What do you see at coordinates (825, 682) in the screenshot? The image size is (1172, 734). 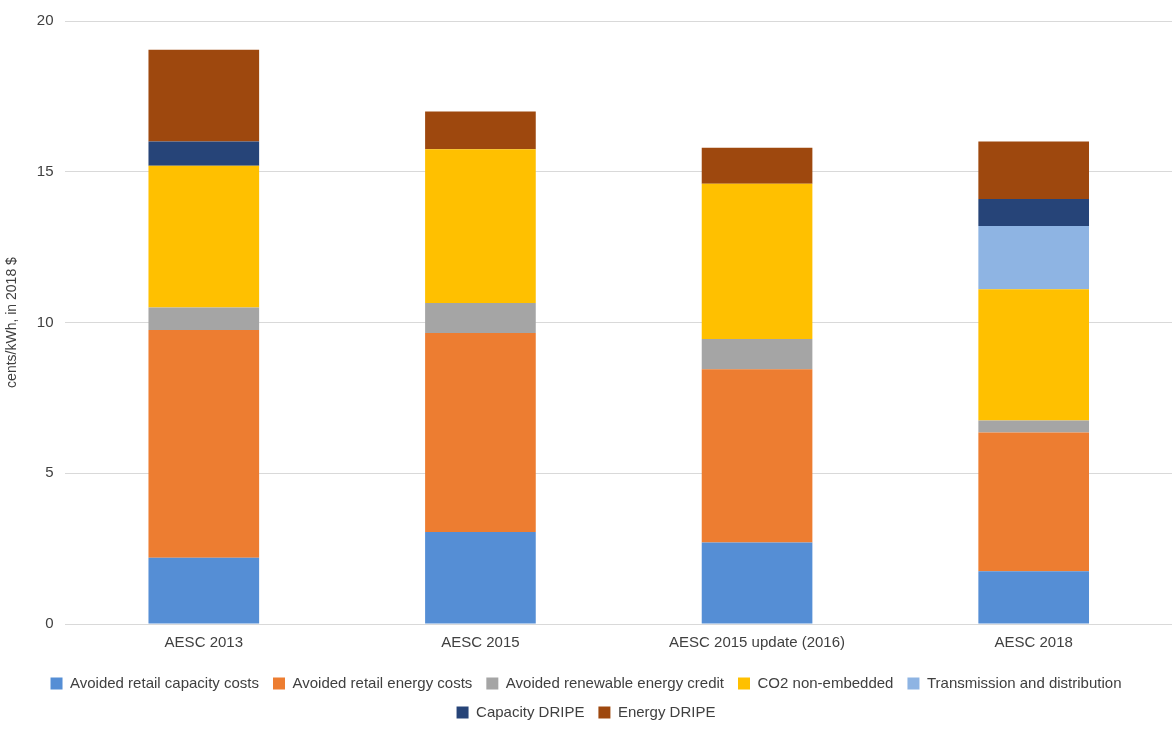 I see `legend-label: CO2 non-embedded` at bounding box center [825, 682].